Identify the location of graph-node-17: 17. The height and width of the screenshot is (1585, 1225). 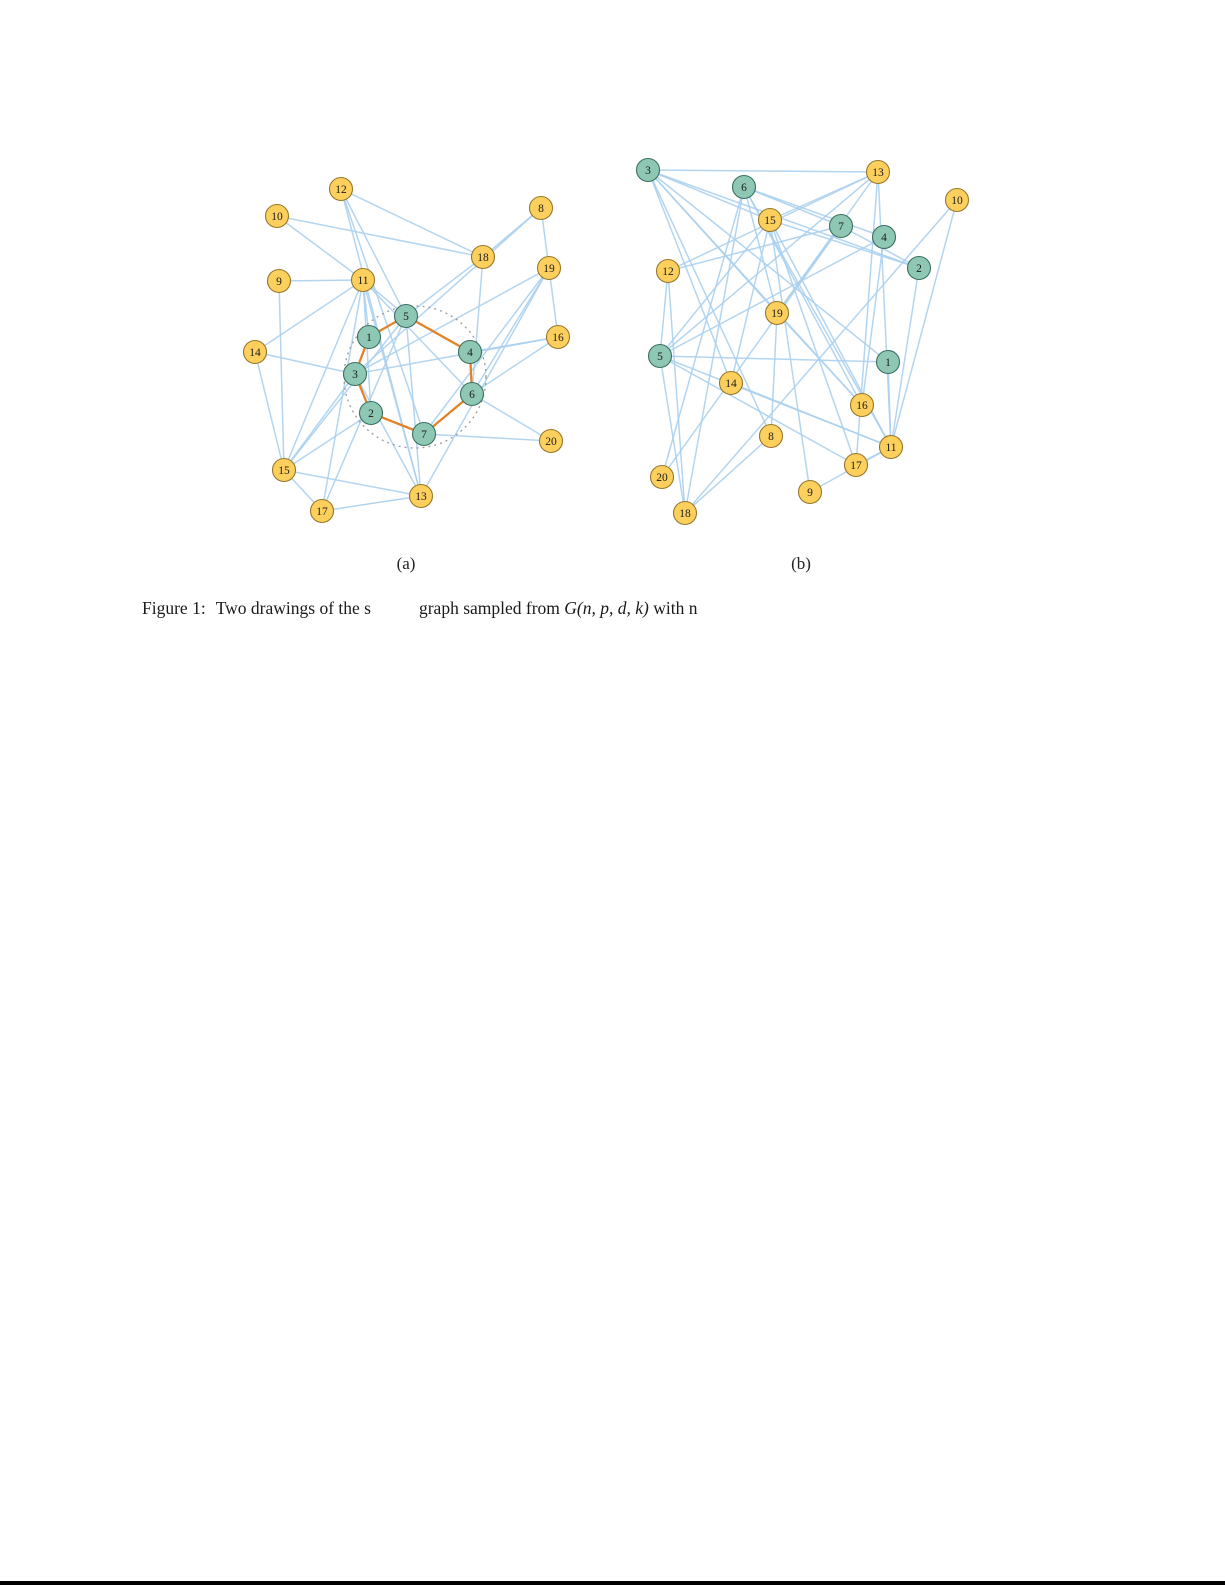
(856, 465).